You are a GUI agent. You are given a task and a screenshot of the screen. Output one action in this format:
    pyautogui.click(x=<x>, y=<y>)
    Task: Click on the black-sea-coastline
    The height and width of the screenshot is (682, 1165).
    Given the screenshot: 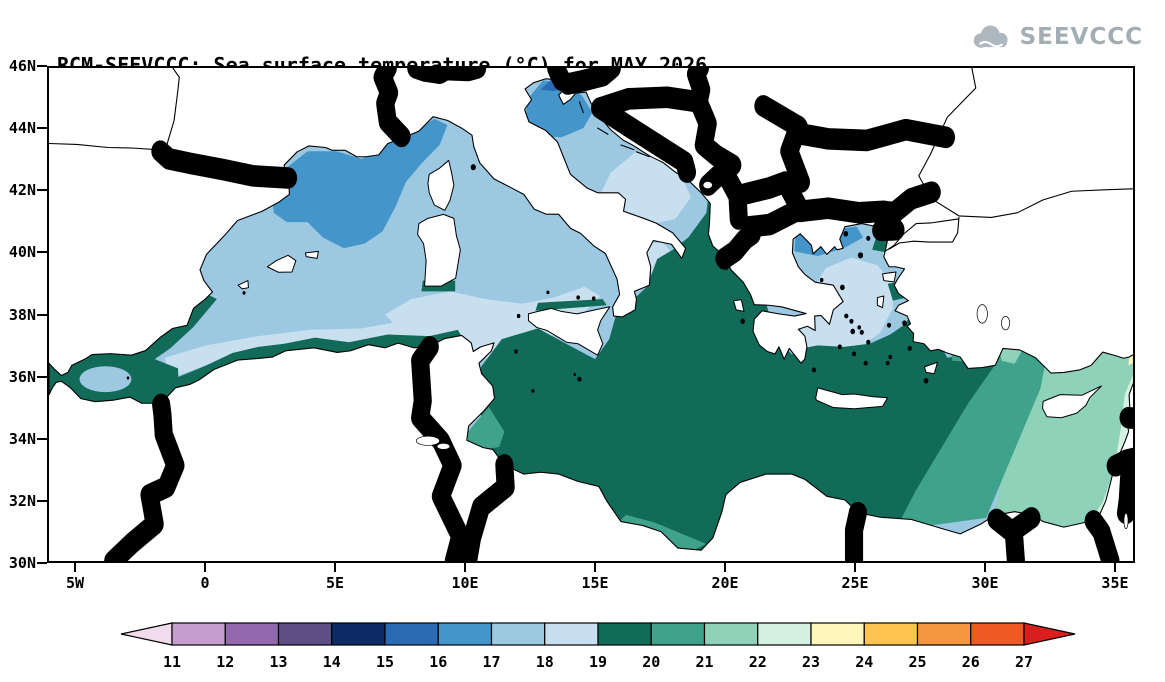 What is the action you would take?
    pyautogui.click(x=1026, y=142)
    